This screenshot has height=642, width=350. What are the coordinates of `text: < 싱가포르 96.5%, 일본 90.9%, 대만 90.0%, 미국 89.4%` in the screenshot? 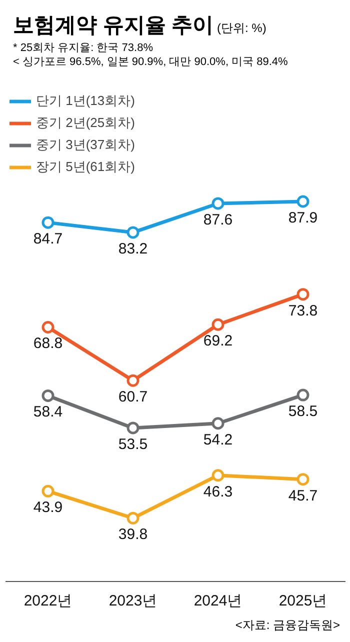 It's located at (151, 62).